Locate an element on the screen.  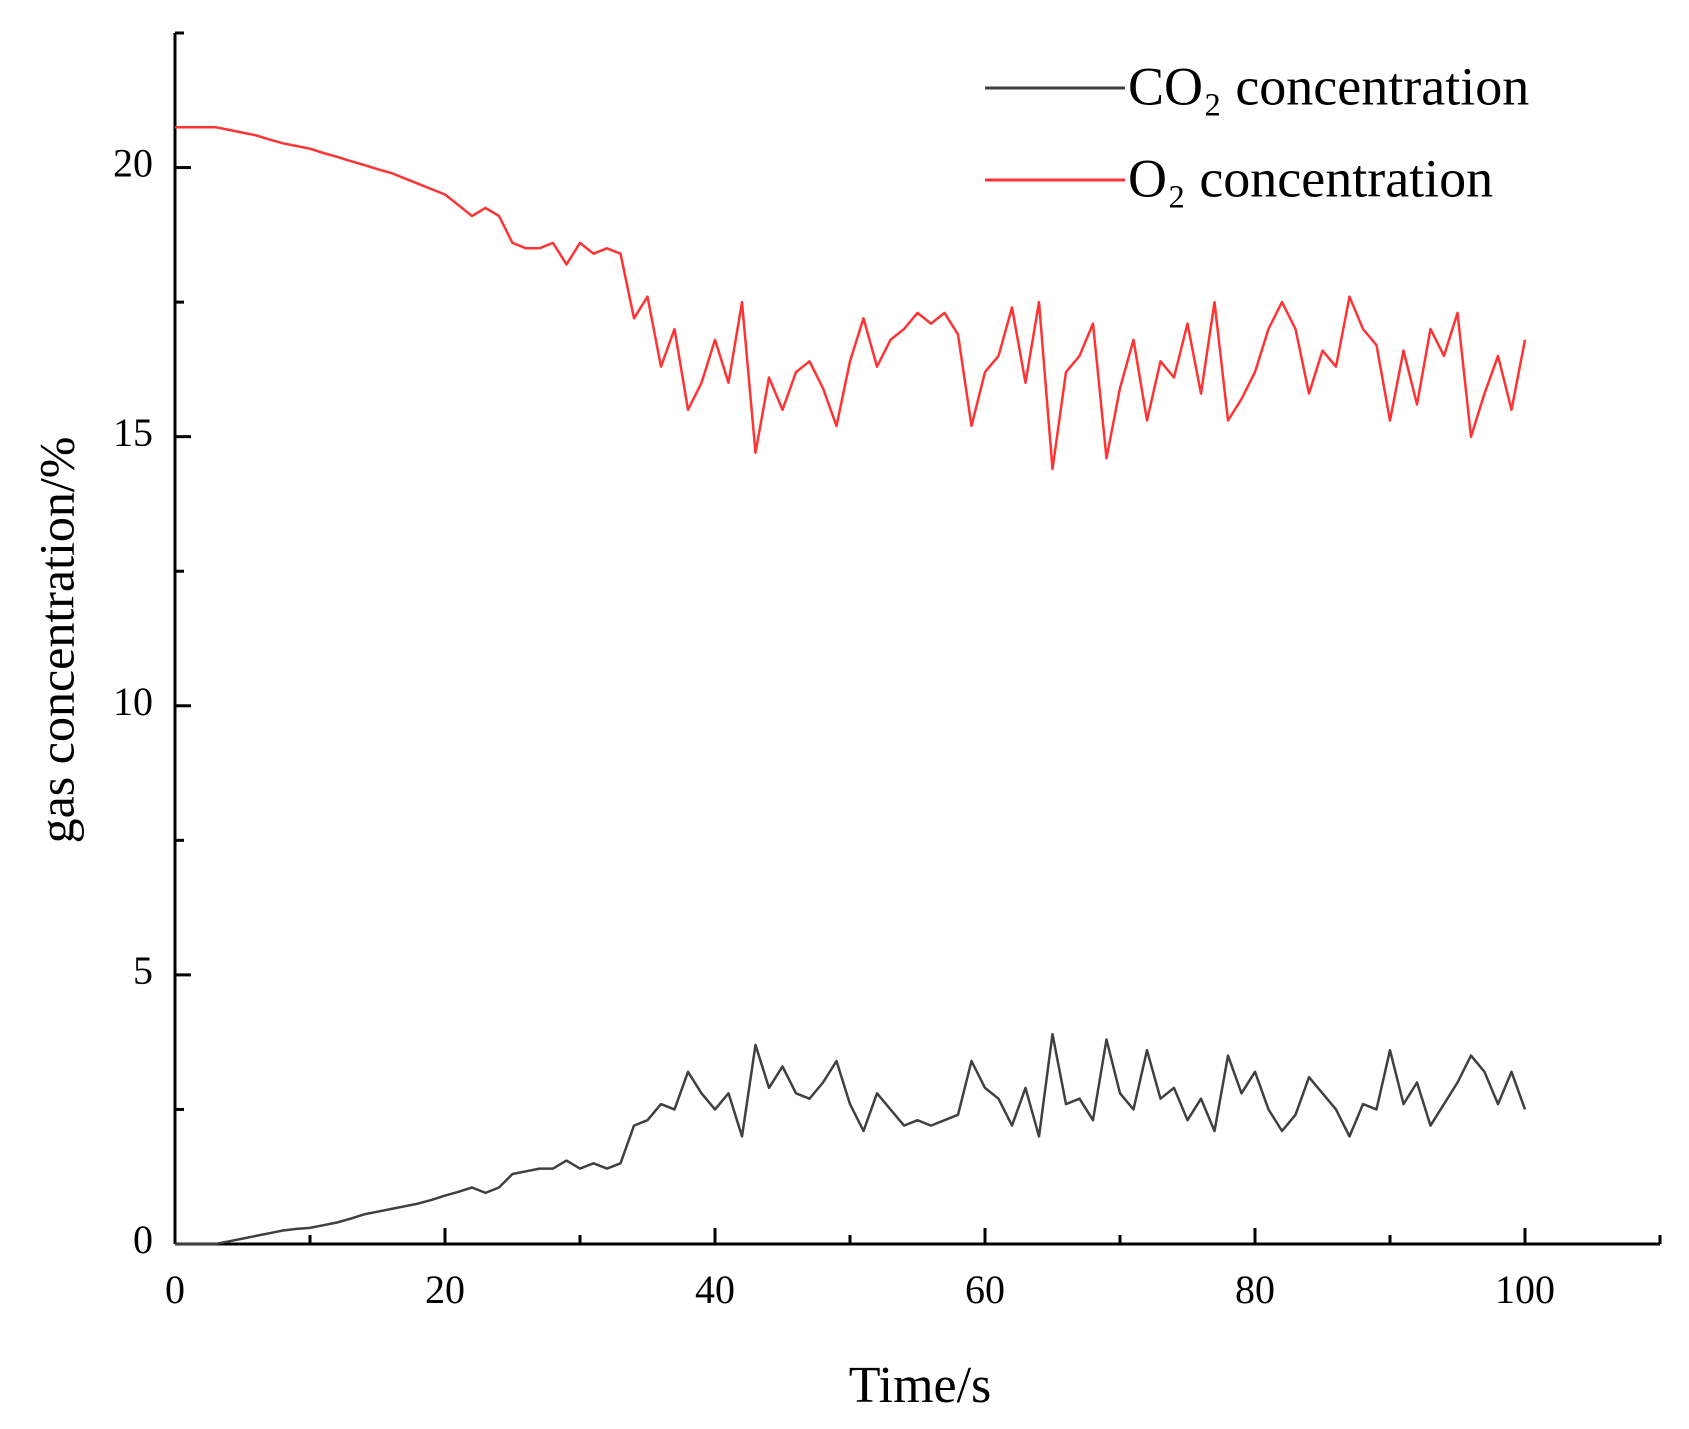
x-tick-label: 80 is located at coordinates (1255, 1289).